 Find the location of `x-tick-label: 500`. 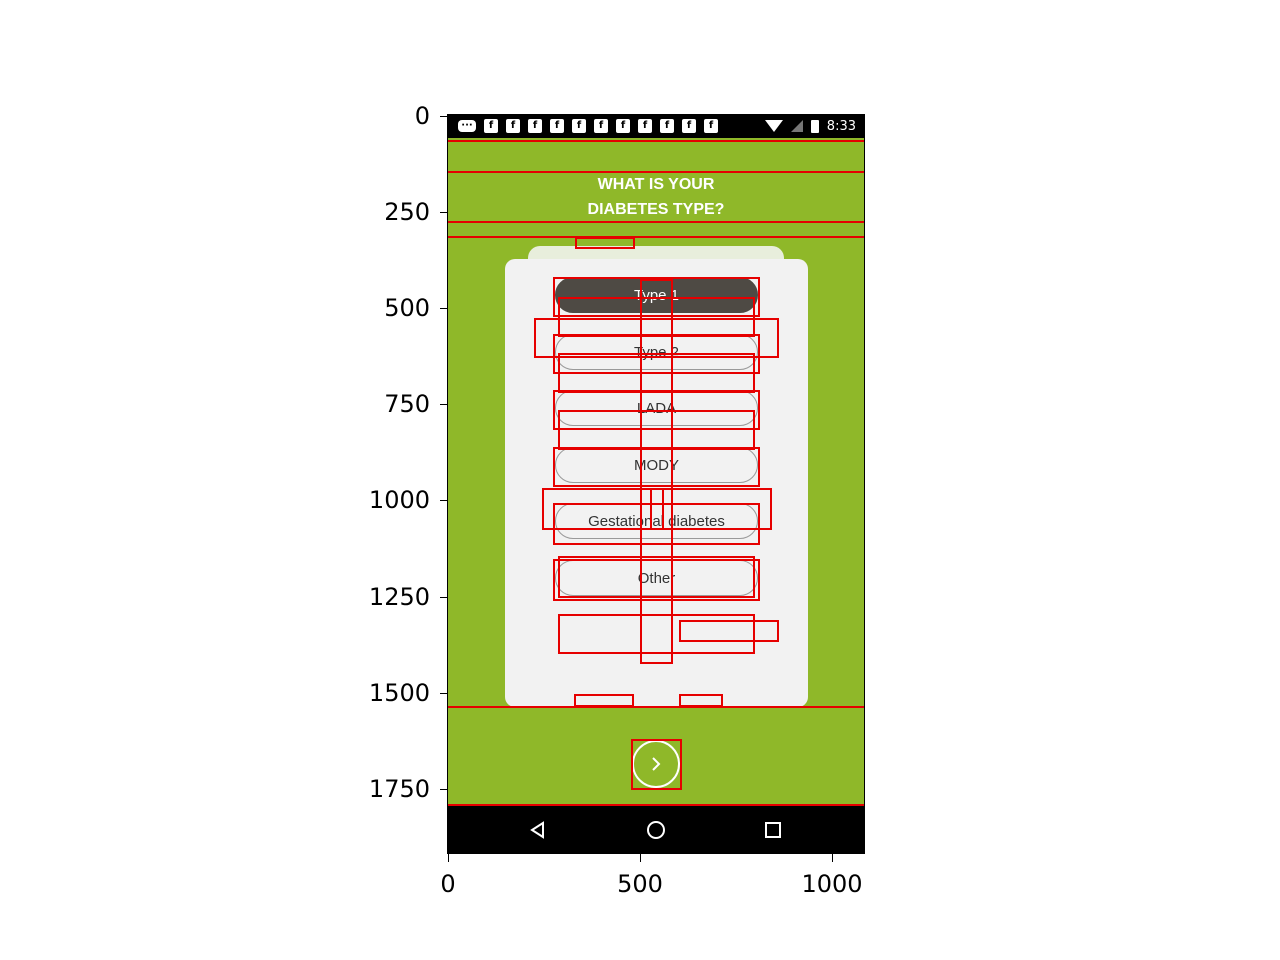

x-tick-label: 500 is located at coordinates (640, 884).